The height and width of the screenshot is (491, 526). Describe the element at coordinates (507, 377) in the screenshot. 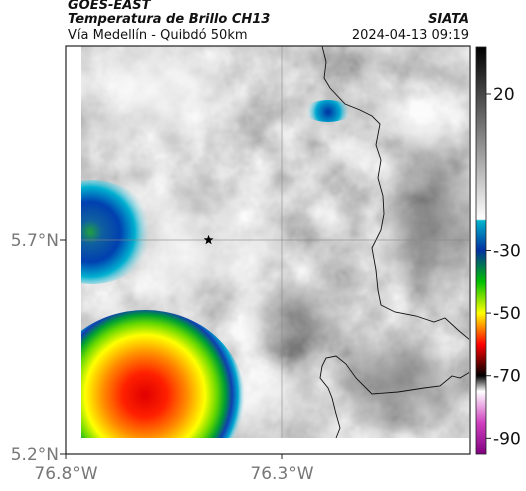

I see `colorbar-tick-label: -70` at that location.